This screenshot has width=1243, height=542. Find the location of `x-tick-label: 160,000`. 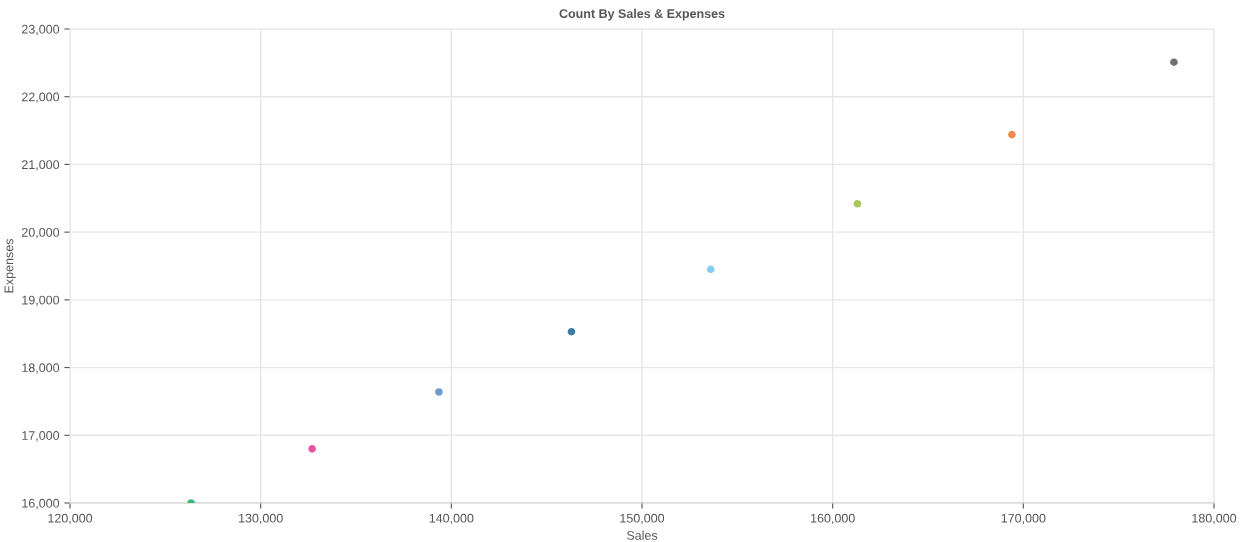

x-tick-label: 160,000 is located at coordinates (833, 519).